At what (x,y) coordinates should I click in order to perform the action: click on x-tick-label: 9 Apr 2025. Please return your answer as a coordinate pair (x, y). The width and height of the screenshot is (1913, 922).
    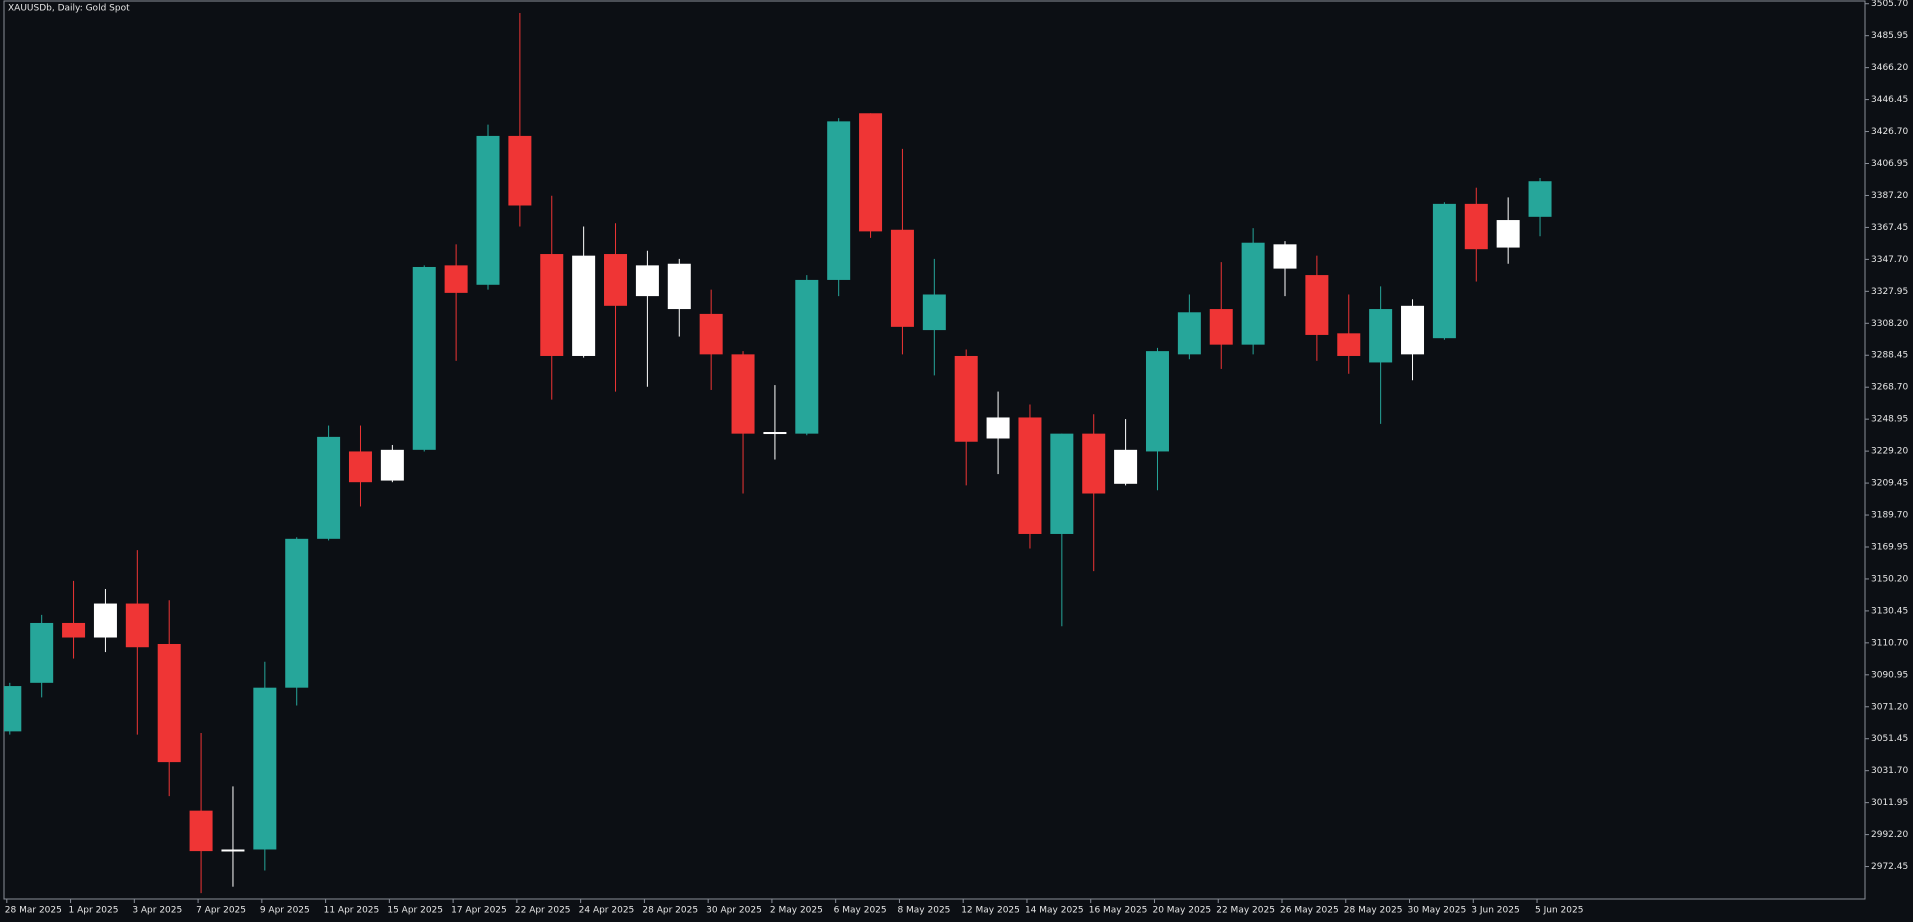
    Looking at the image, I should click on (285, 911).